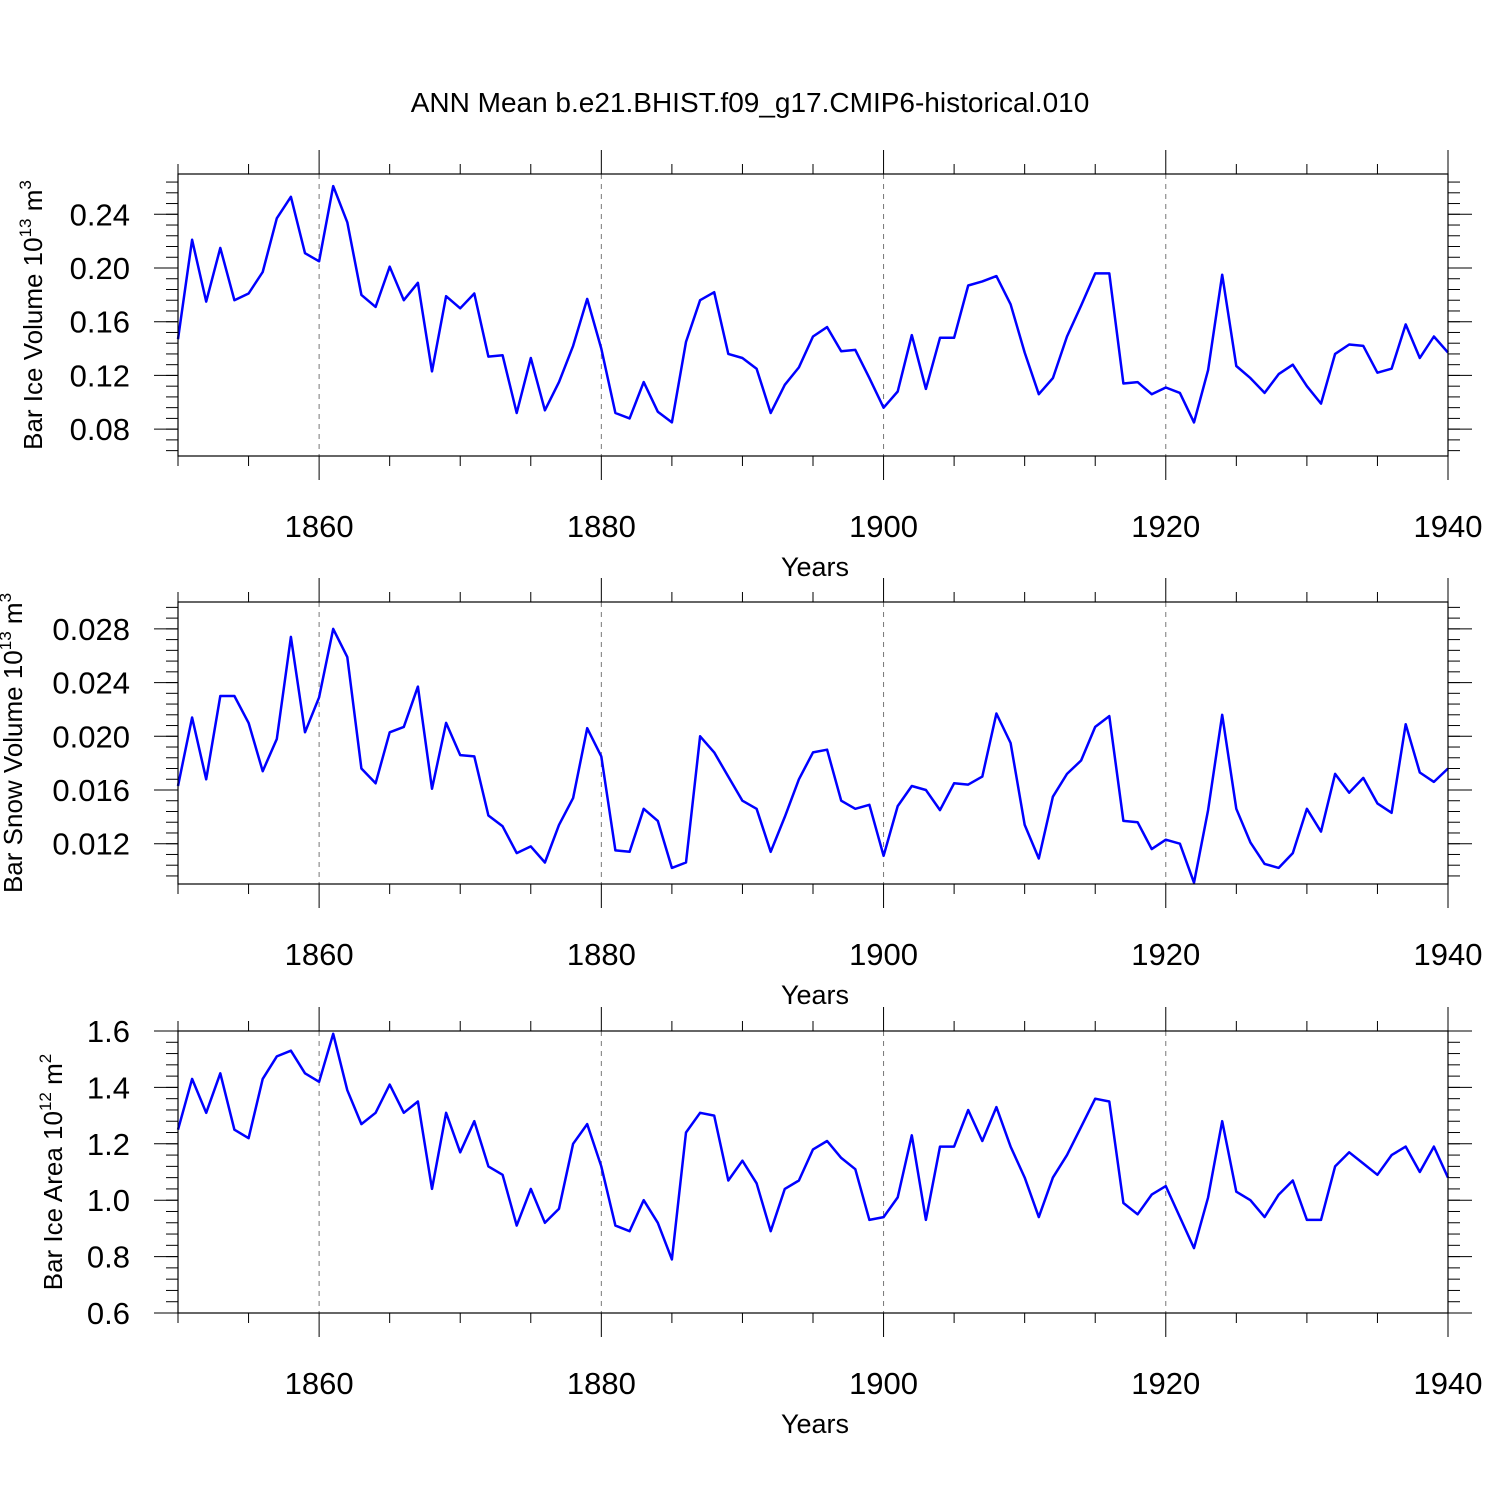 Image resolution: width=1500 pixels, height=1500 pixels. Describe the element at coordinates (91, 844) in the screenshot. I see `y-tick-label: 0.012` at that location.